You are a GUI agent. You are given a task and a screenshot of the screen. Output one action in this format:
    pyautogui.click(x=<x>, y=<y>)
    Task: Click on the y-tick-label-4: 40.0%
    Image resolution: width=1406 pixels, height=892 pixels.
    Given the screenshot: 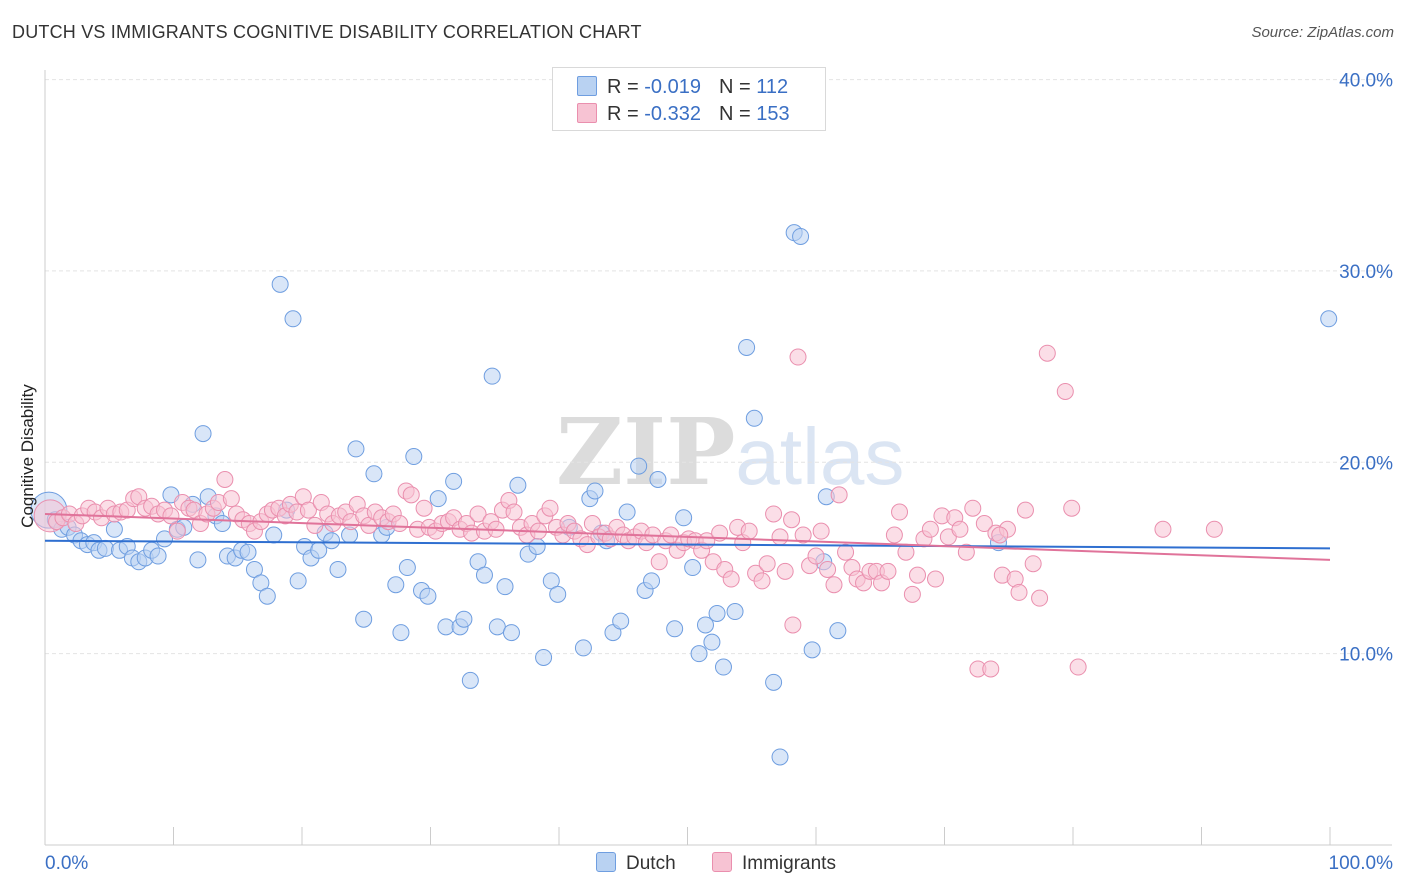 What is the action you would take?
    pyautogui.click(x=1366, y=81)
    